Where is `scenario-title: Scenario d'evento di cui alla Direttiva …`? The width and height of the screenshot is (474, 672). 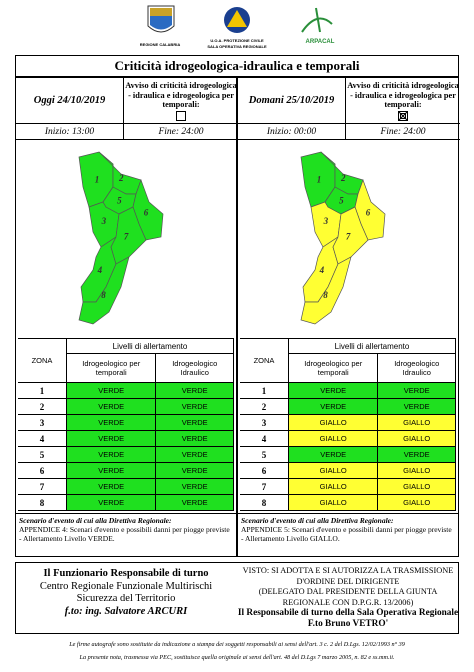 scenario-title: Scenario d'evento di cui alla Direttiva … is located at coordinates (317, 520).